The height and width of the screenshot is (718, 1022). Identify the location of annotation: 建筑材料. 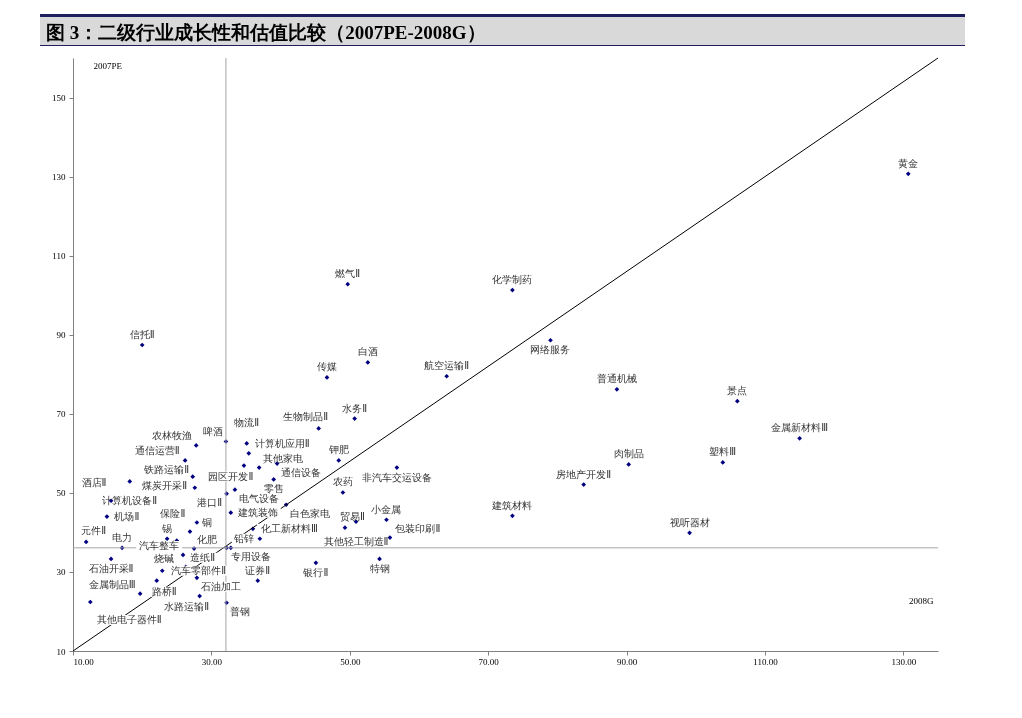
(512, 505).